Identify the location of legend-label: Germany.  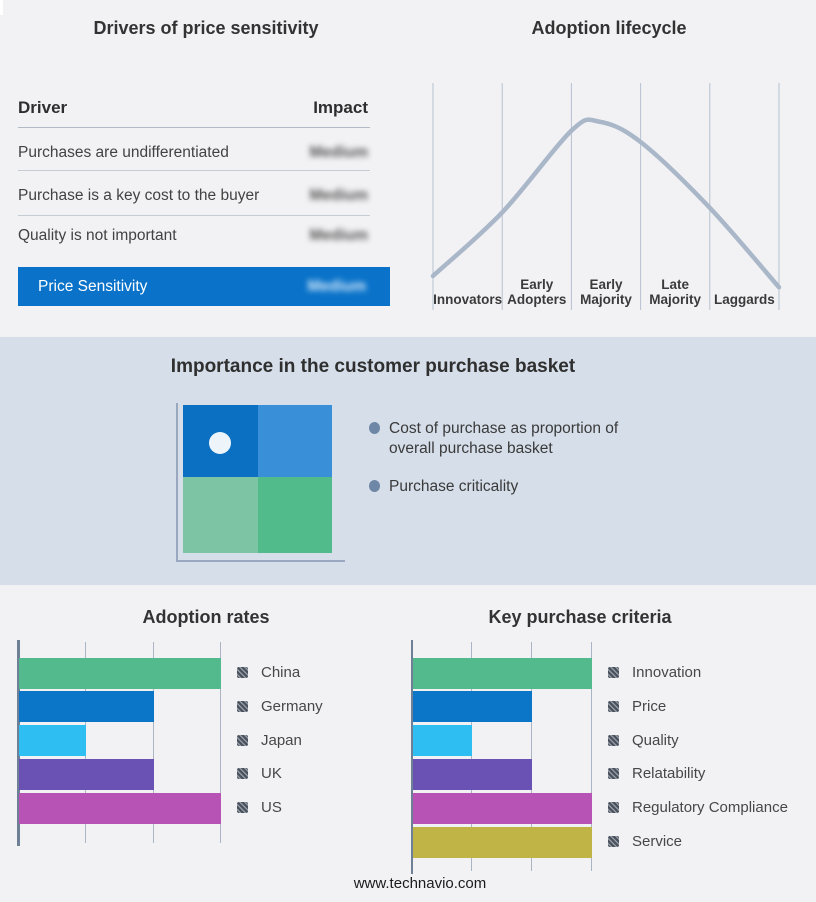
(292, 706).